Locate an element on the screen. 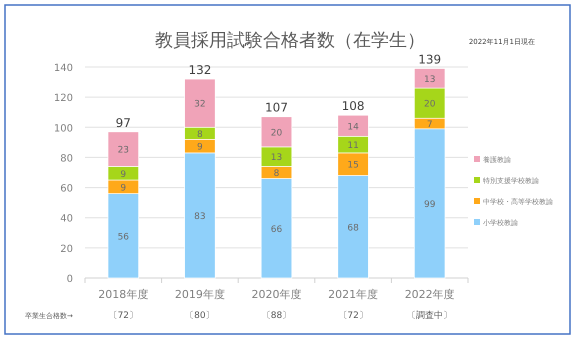 Image resolution: width=577 pixels, height=339 pixels. total-label: 132 is located at coordinates (200, 70).